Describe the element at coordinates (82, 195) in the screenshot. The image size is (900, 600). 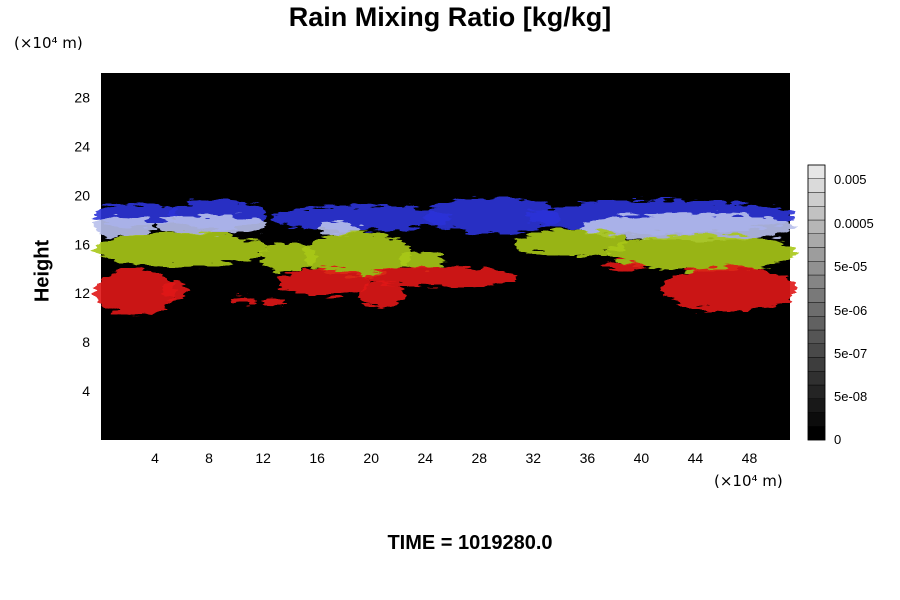
I see `y-tick-label: 20` at that location.